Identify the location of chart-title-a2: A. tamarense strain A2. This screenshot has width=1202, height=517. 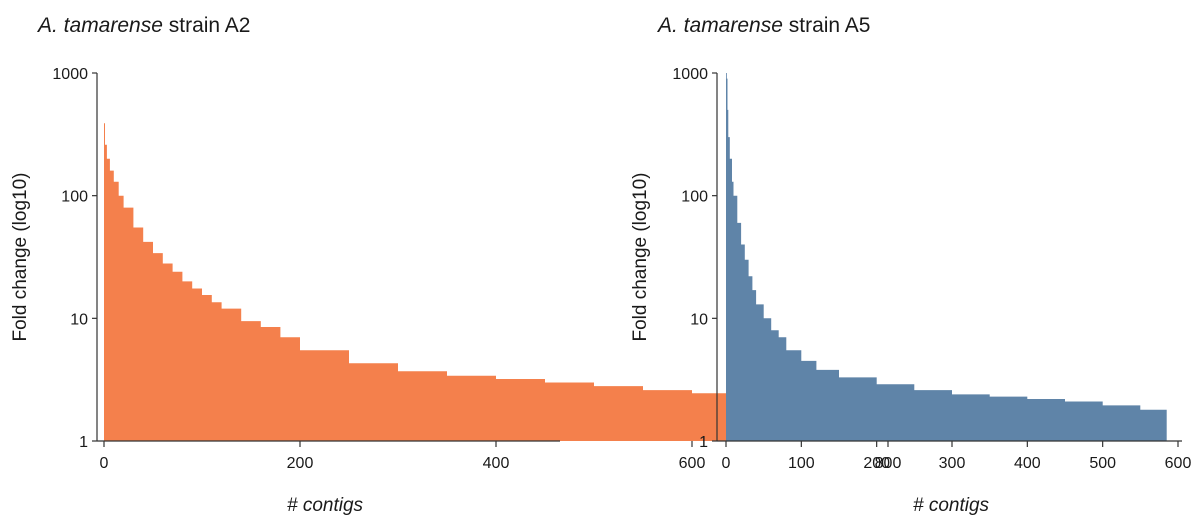
(144, 26).